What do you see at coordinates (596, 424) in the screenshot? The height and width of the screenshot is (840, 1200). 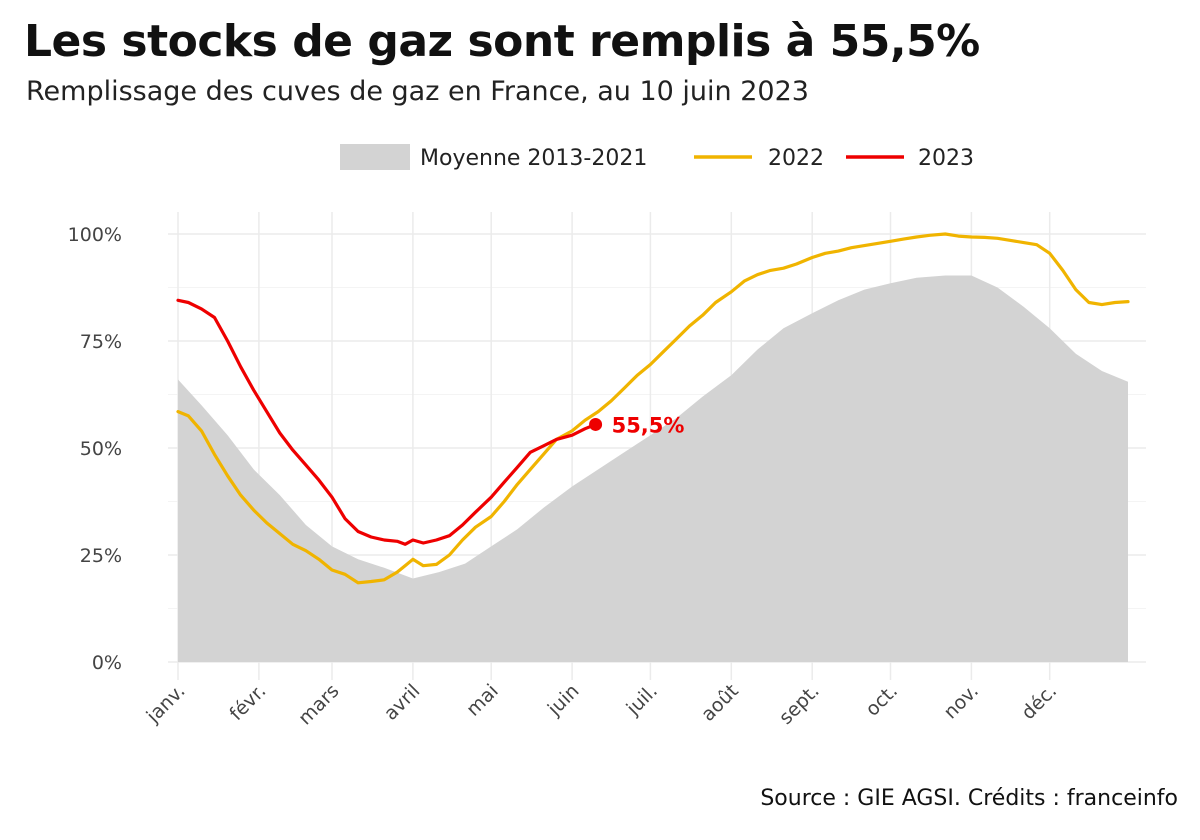 I see `annotation-point` at bounding box center [596, 424].